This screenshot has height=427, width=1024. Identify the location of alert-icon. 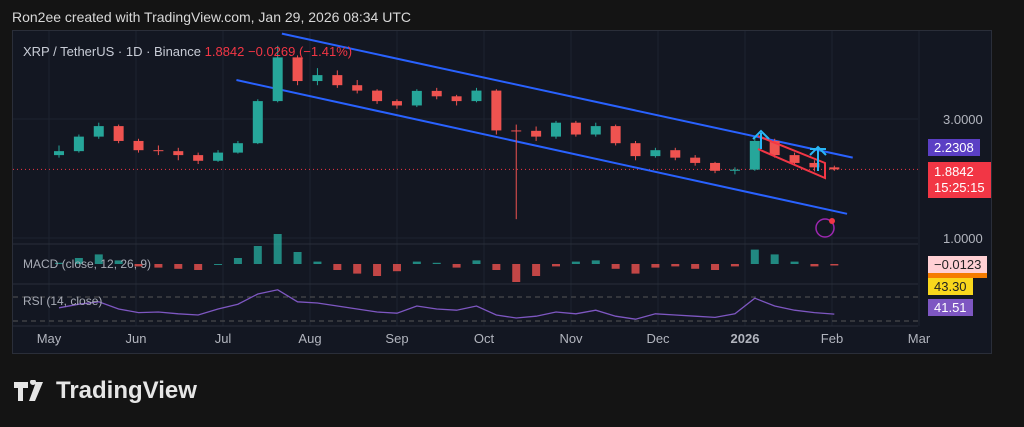
(825, 228).